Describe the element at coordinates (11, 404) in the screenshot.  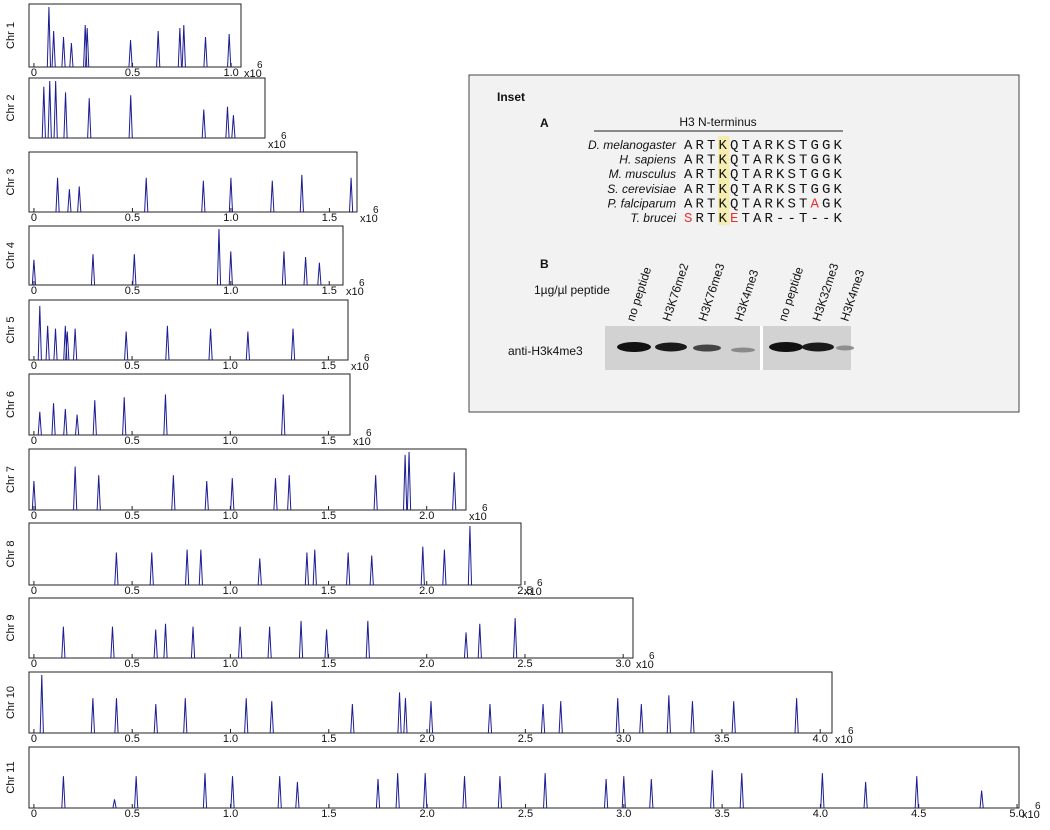
I see `y-axis-label: Chr 6` at that location.